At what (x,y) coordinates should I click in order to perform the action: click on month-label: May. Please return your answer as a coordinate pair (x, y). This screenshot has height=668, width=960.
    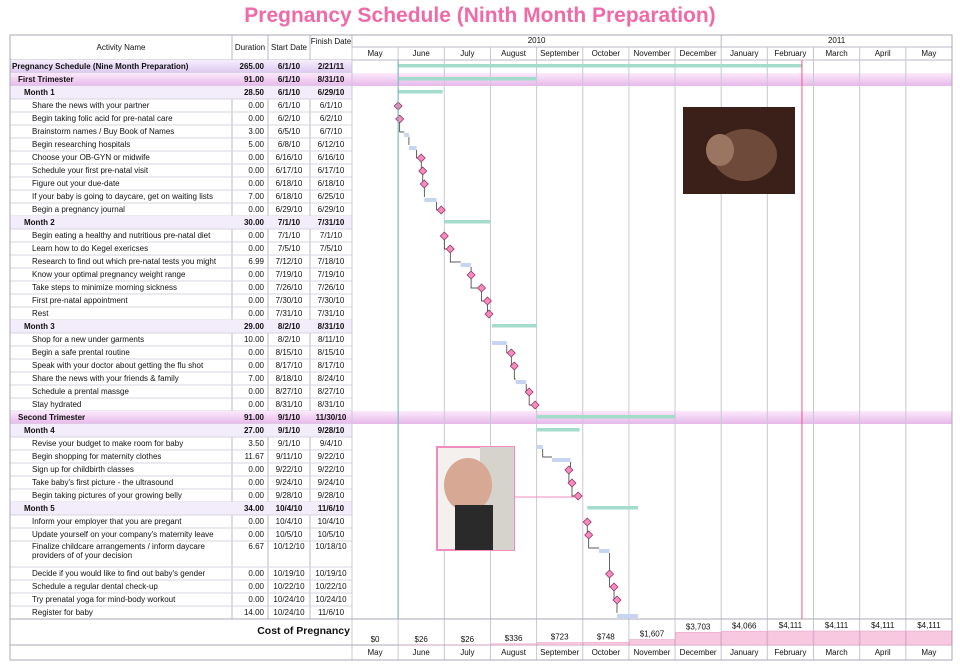
    Looking at the image, I should click on (375, 652).